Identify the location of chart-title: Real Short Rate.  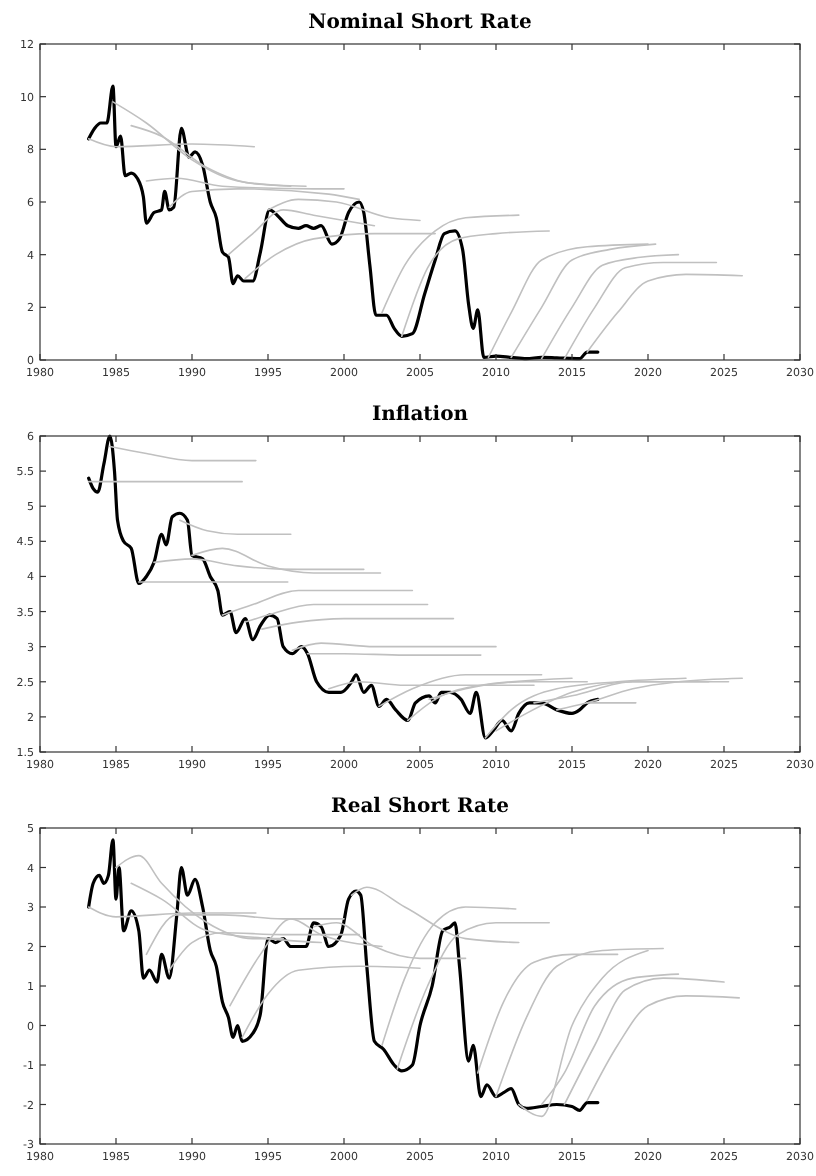
(420, 807).